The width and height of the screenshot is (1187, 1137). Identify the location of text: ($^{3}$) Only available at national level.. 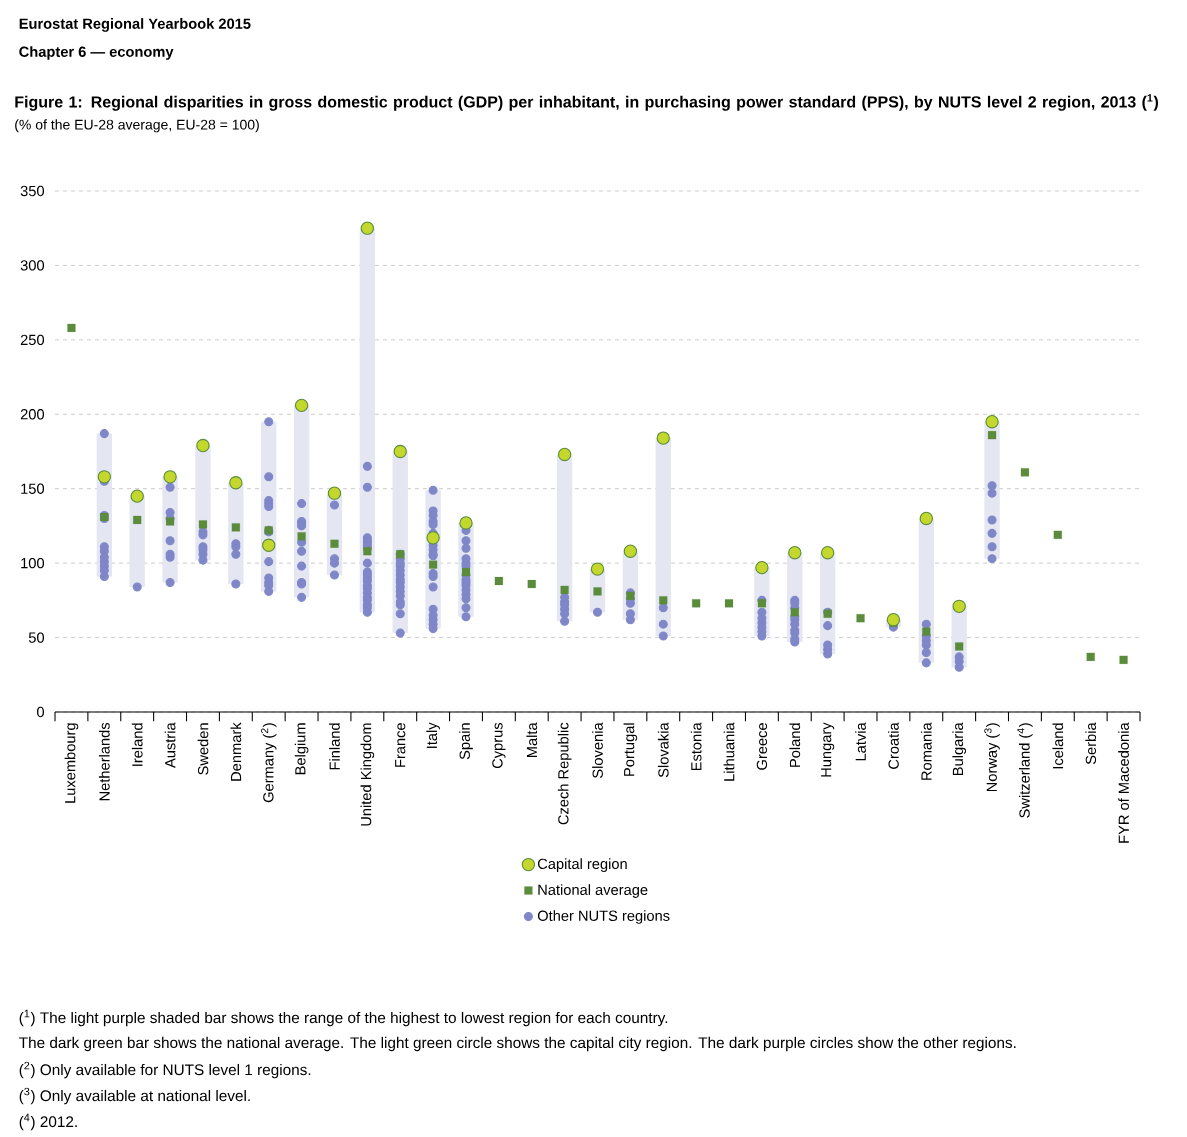
(134, 1096).